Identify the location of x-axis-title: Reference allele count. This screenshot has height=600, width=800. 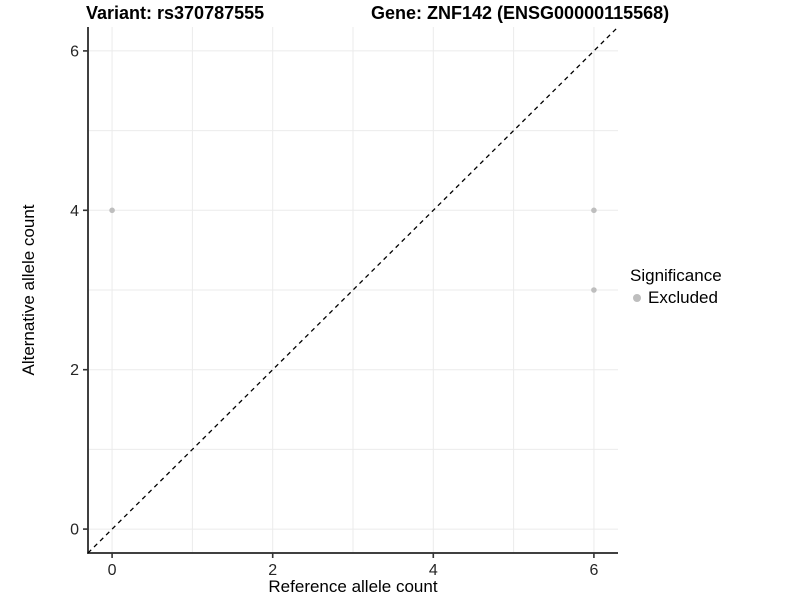
(353, 586).